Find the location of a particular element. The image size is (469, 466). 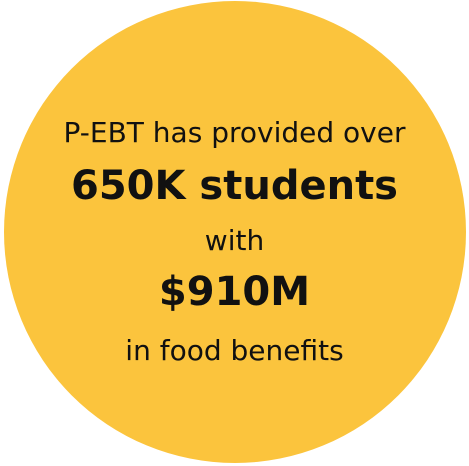

benefits-amount-text: $910M is located at coordinates (234, 292).